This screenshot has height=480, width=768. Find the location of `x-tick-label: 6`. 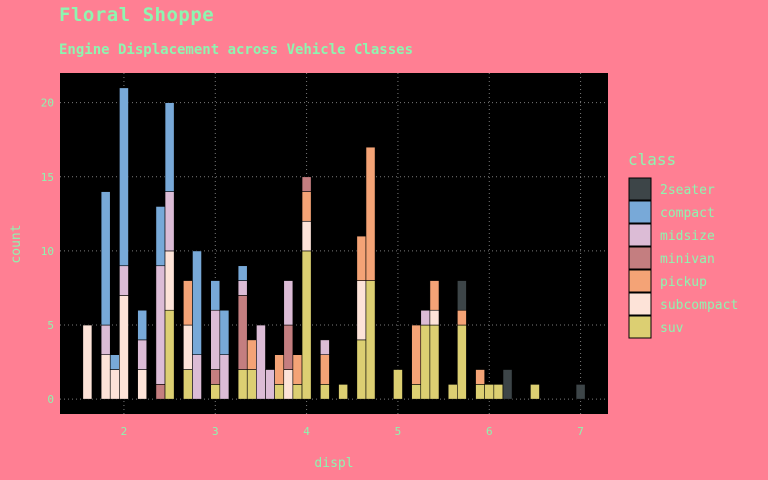

x-tick-label: 6 is located at coordinates (489, 431).